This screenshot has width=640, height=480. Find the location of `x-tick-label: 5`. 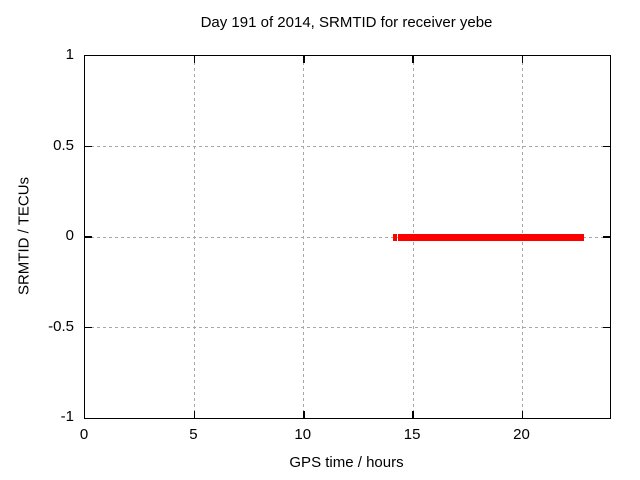

x-tick-label: 5 is located at coordinates (193, 434).